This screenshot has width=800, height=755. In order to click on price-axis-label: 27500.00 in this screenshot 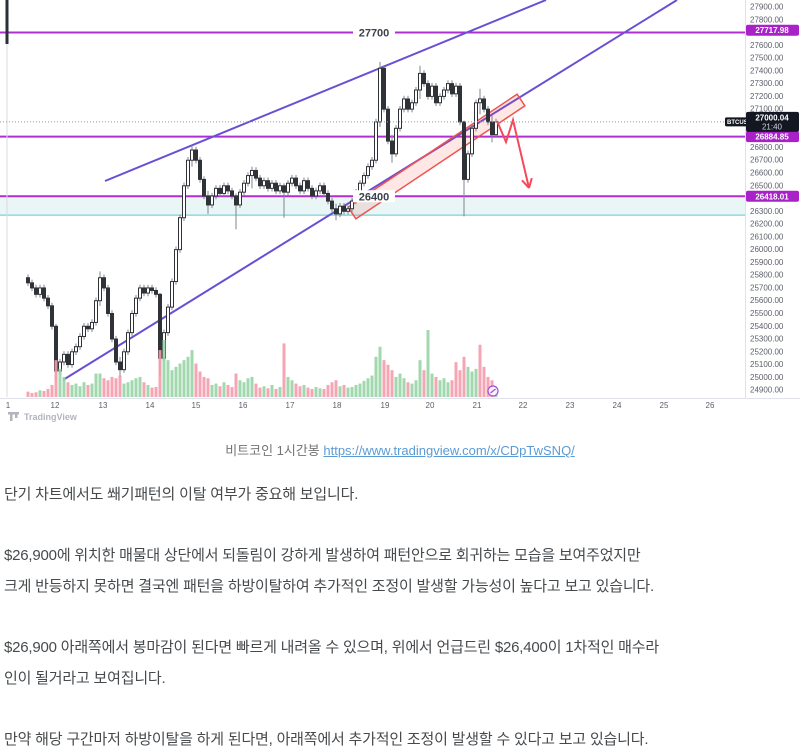, I will do `click(767, 58)`.